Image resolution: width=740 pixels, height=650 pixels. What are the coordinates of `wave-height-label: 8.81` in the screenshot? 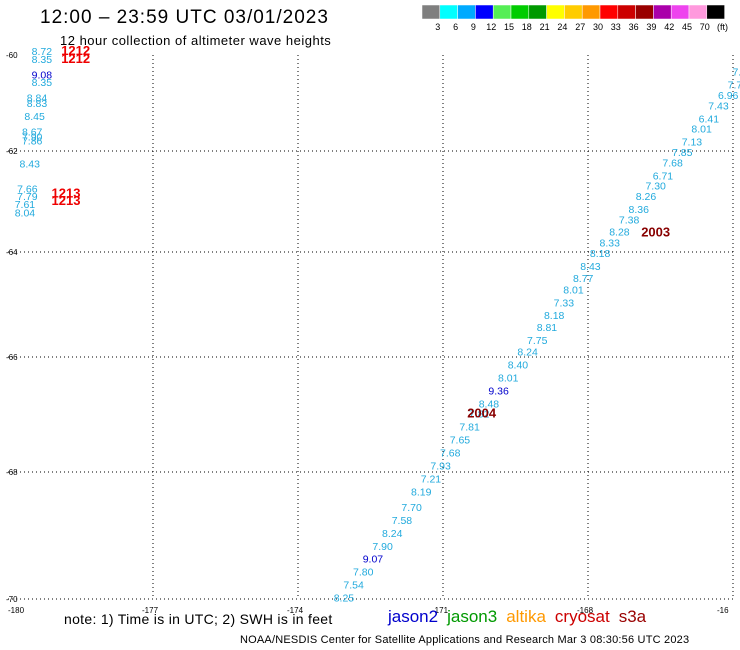 It's located at (547, 328).